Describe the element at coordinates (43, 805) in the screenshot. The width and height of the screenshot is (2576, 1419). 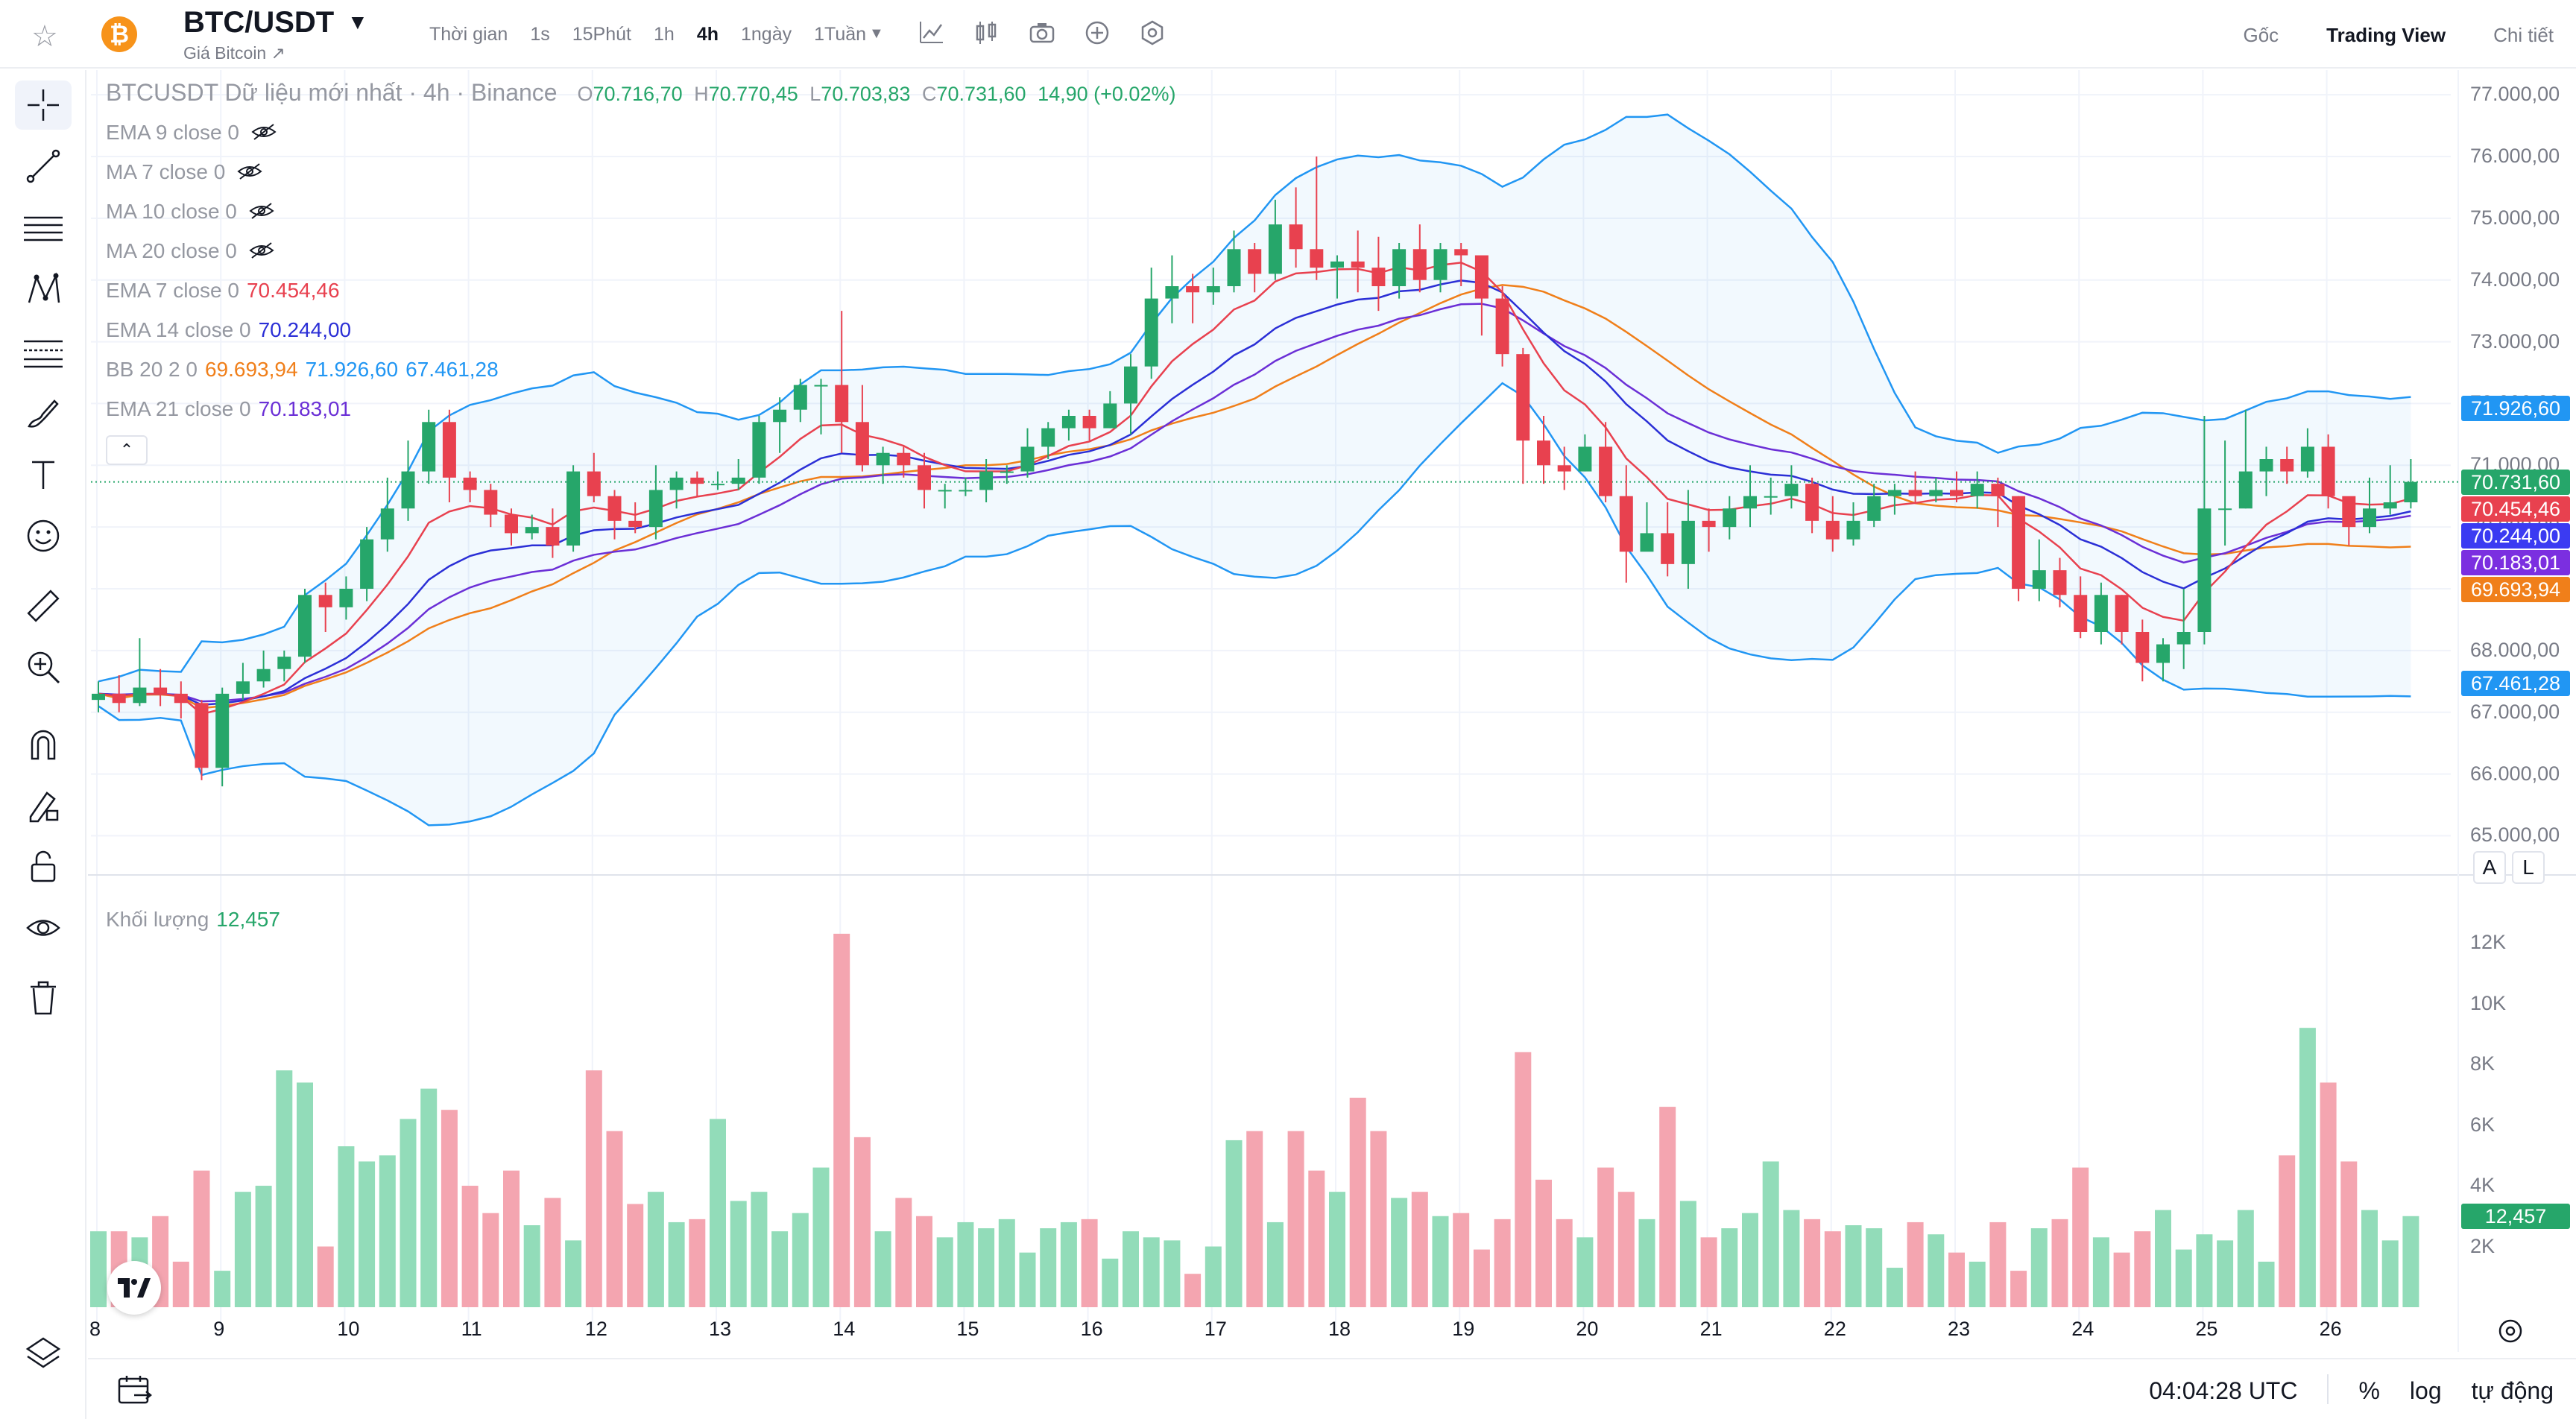
I see `lock-drawing-icon` at that location.